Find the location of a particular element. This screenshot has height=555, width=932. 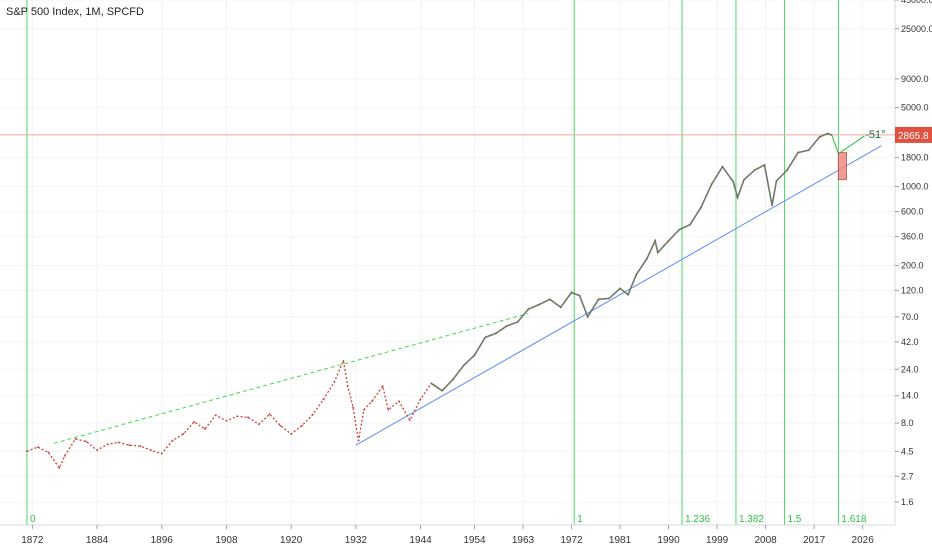

y-tick-label: 1.6 is located at coordinates (907, 502).